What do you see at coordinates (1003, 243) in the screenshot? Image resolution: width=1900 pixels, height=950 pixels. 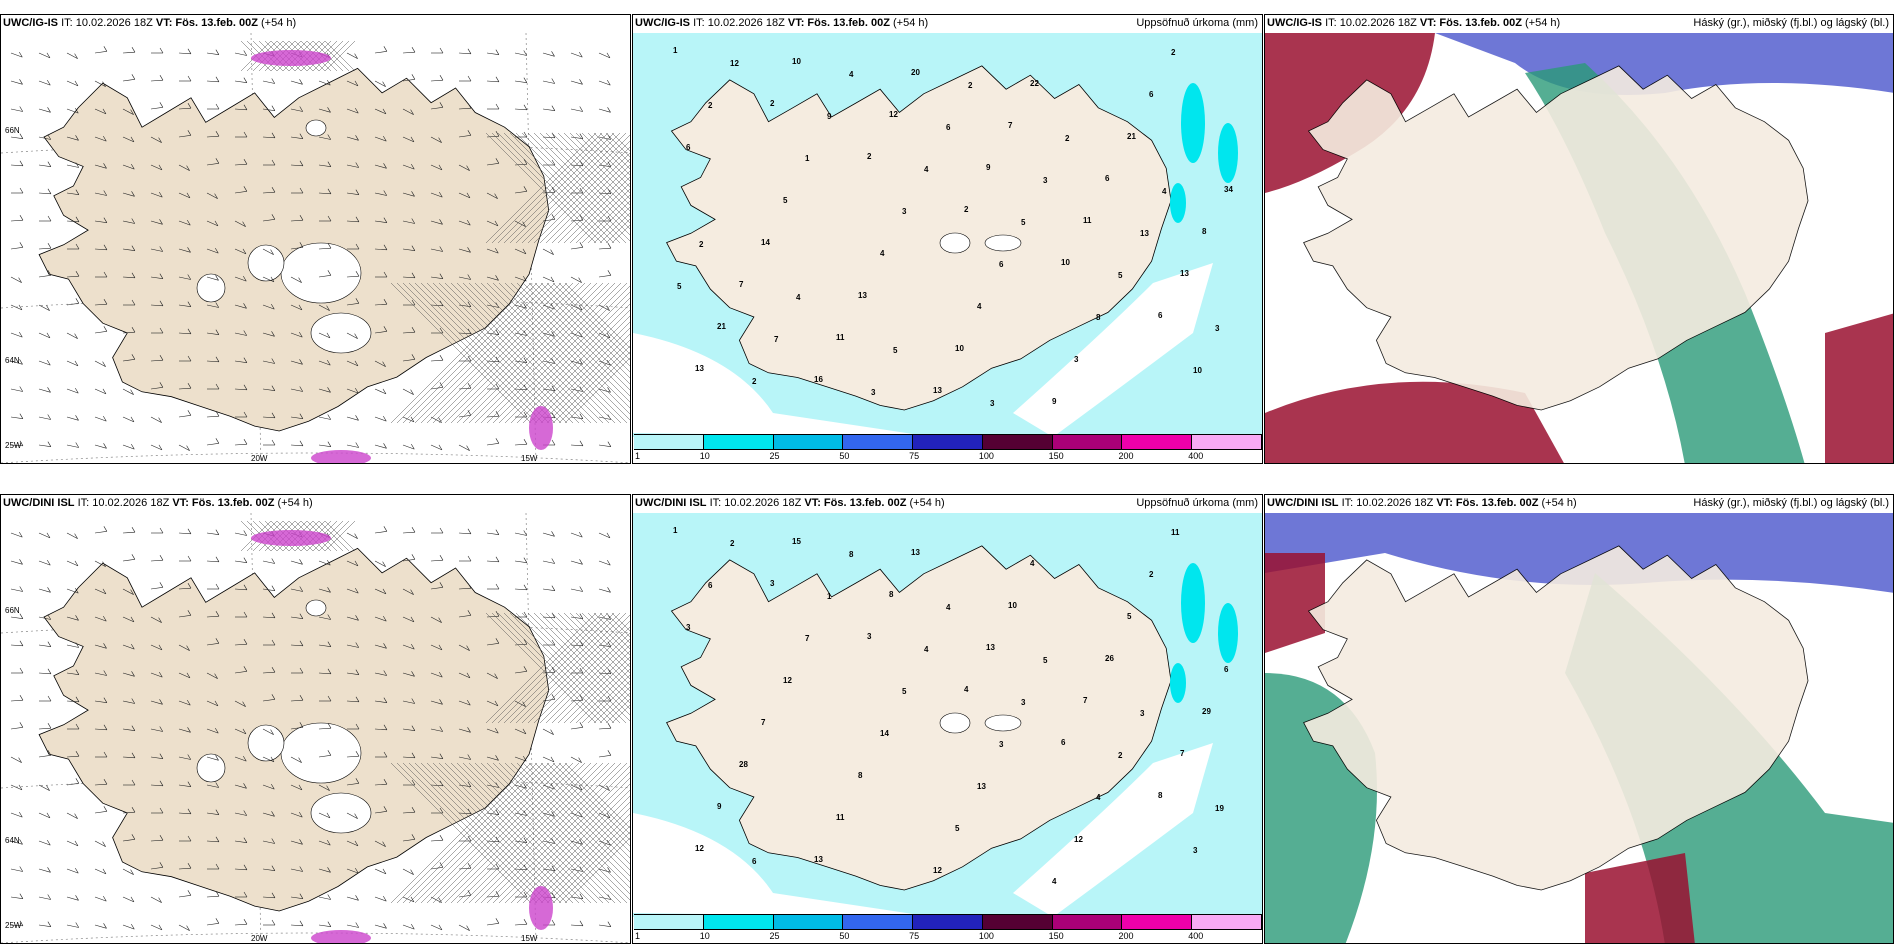 I see `glacier` at bounding box center [1003, 243].